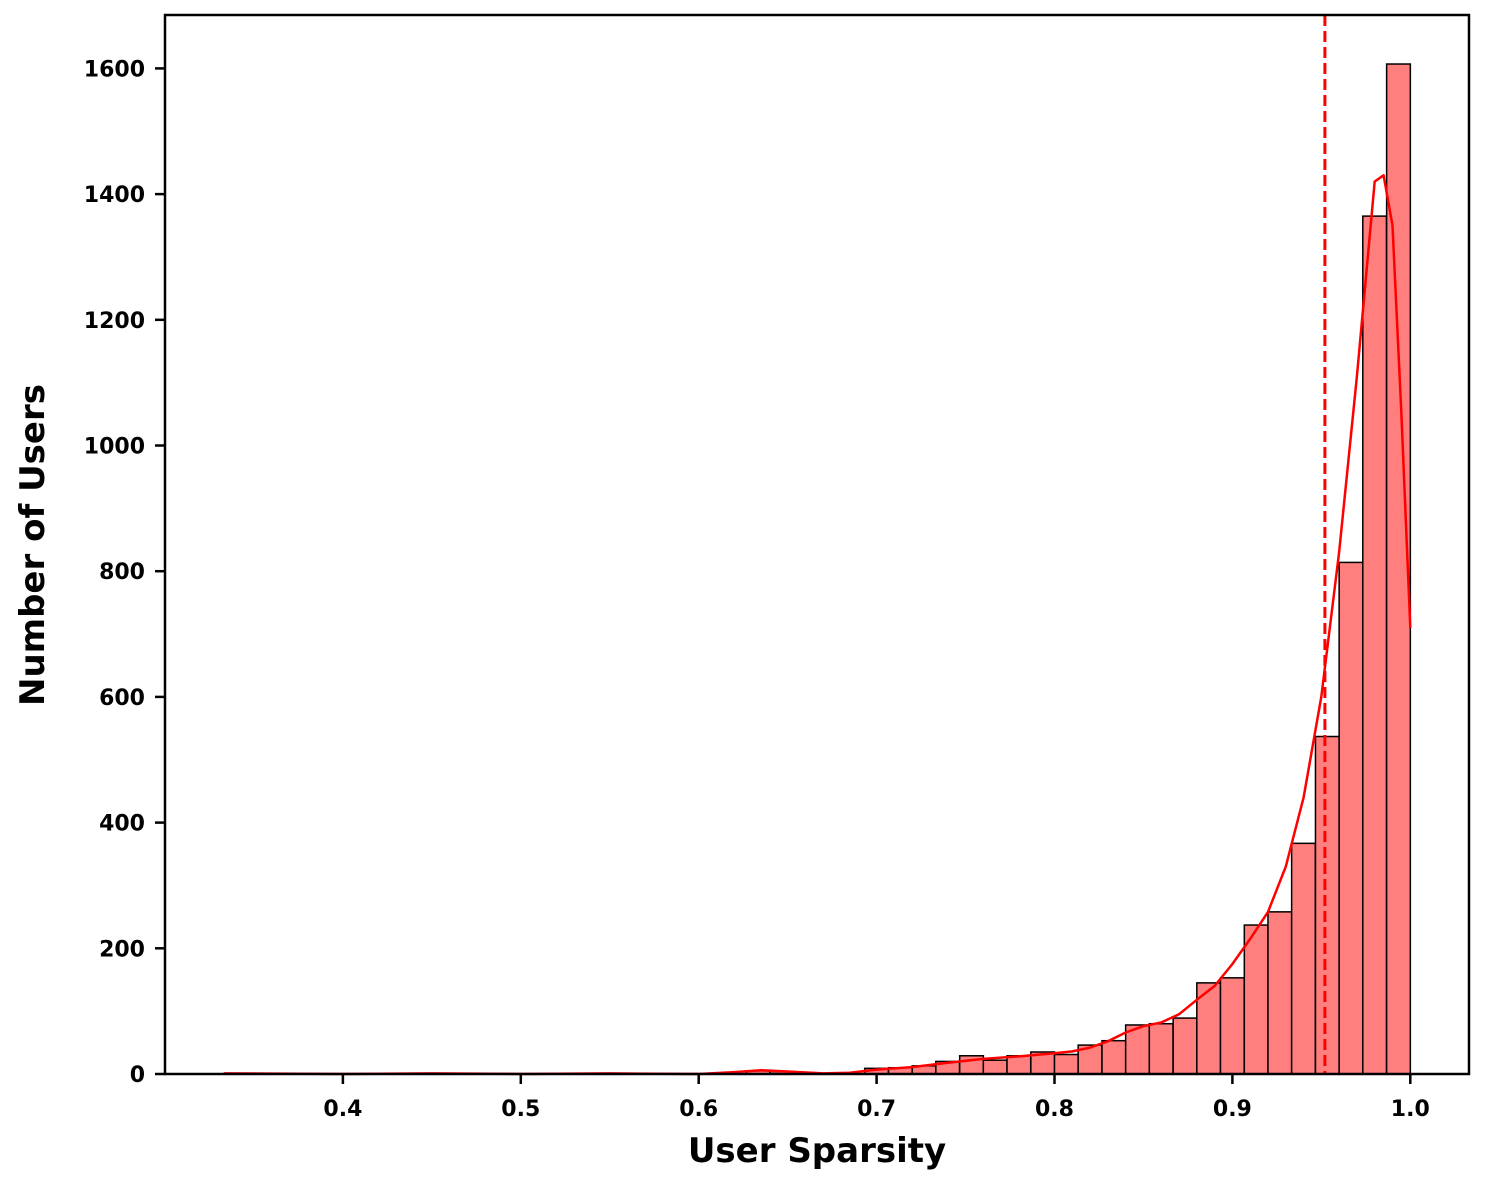 The image size is (1485, 1185). I want to click on x-tick-label: 0.6, so click(698, 1109).